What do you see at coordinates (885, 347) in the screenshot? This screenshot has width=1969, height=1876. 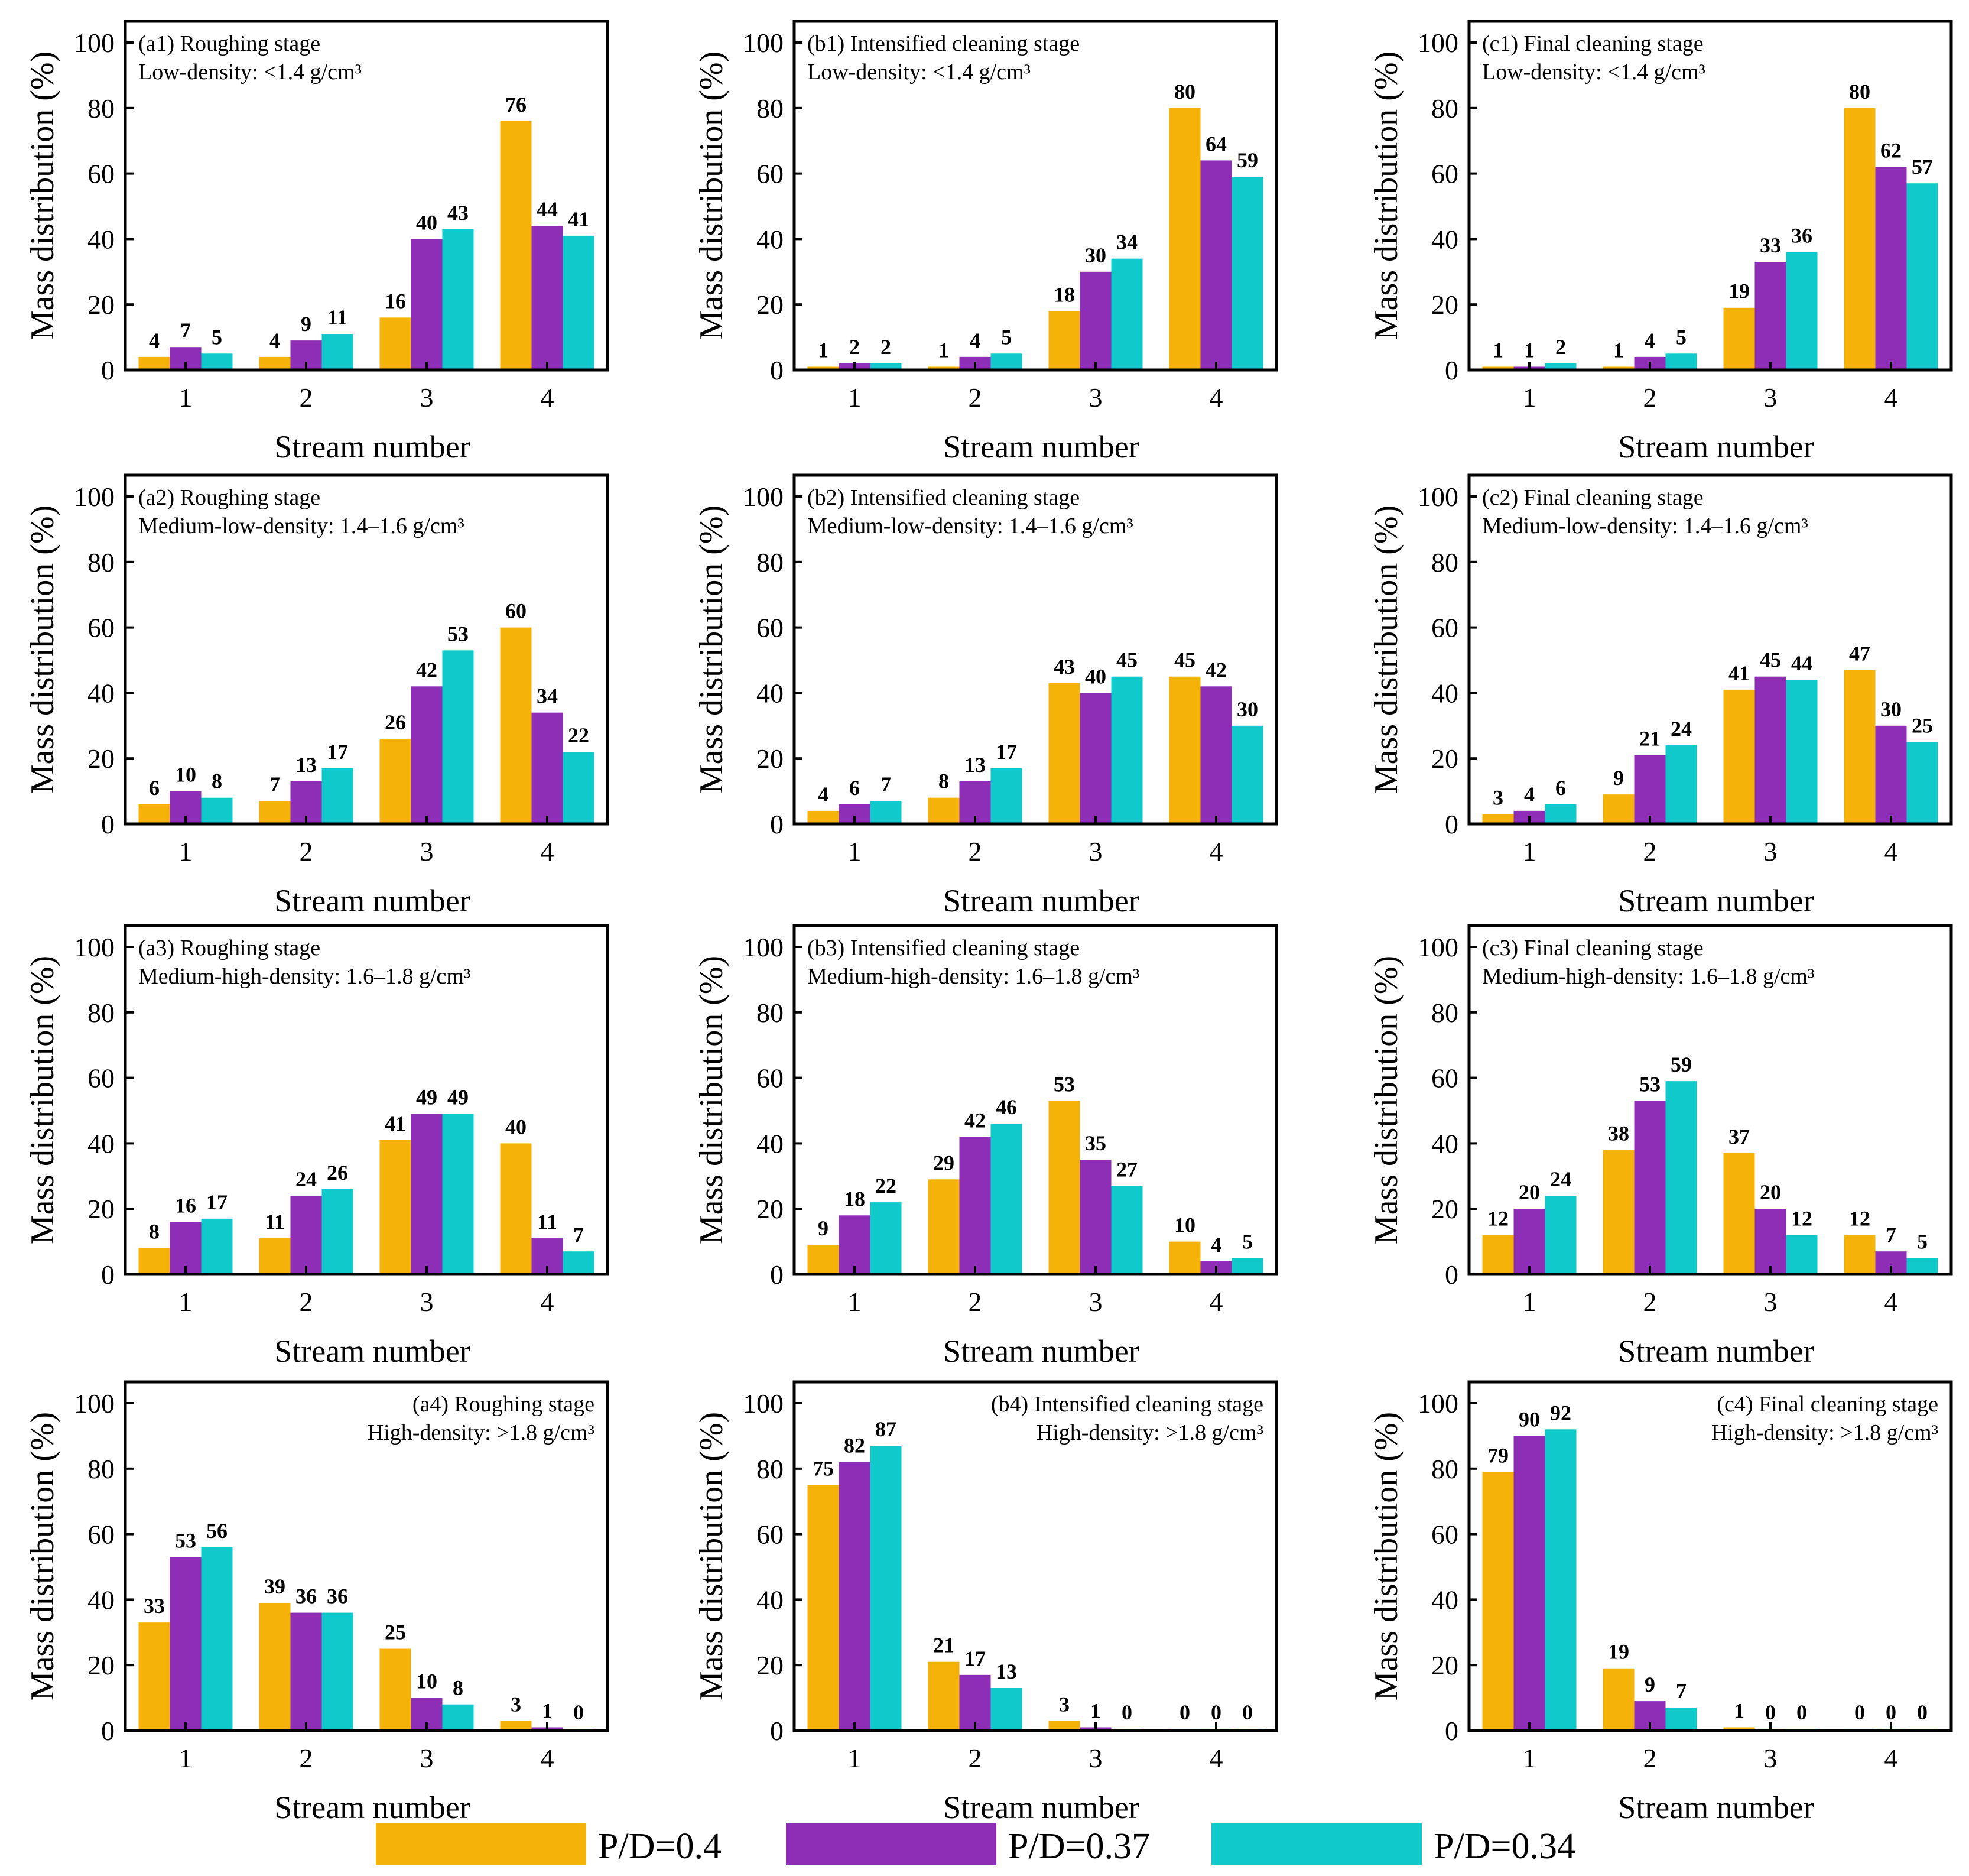 I see `data-label: 2` at bounding box center [885, 347].